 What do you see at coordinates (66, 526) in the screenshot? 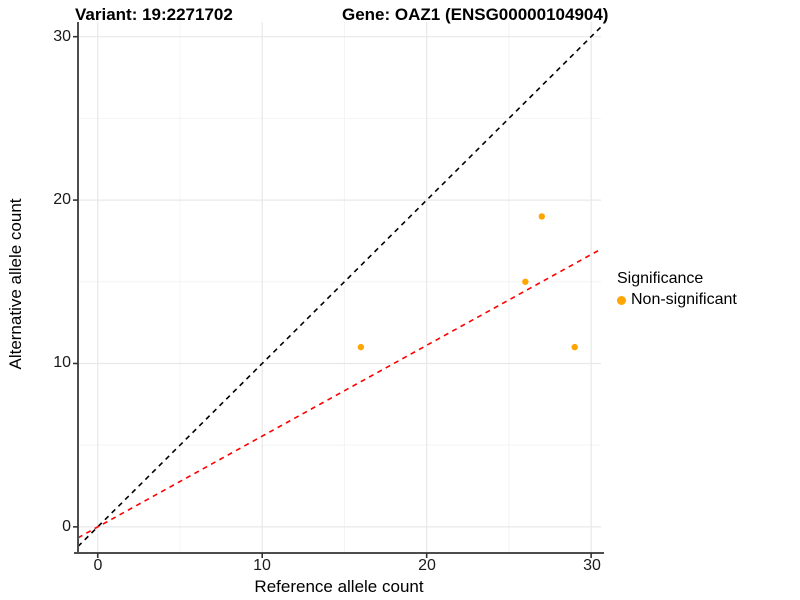
I see `y-tick-label-0: 0` at bounding box center [66, 526].